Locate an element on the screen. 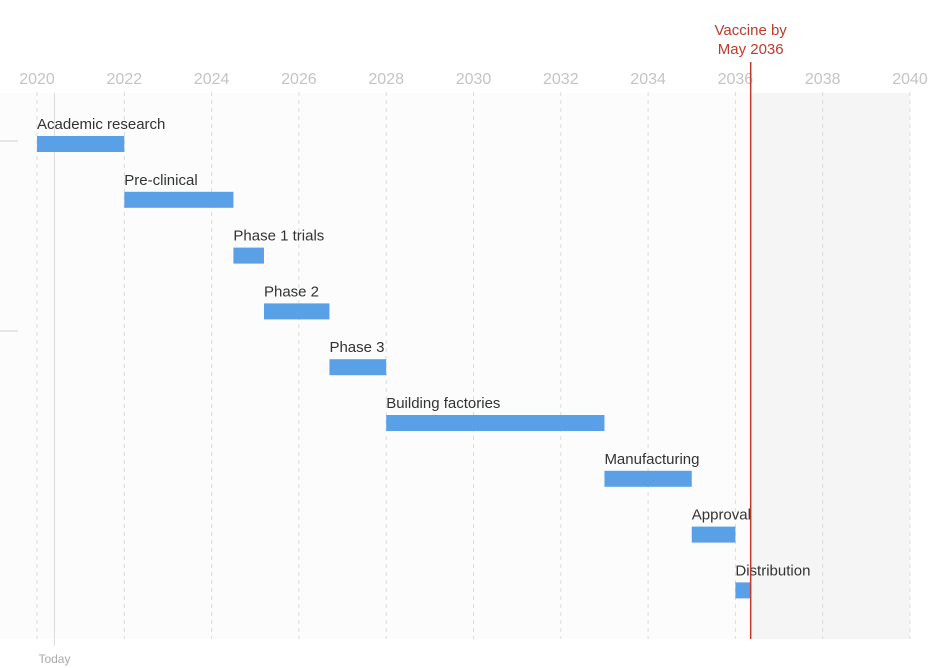  x-tick-label: 2038 is located at coordinates (823, 79).